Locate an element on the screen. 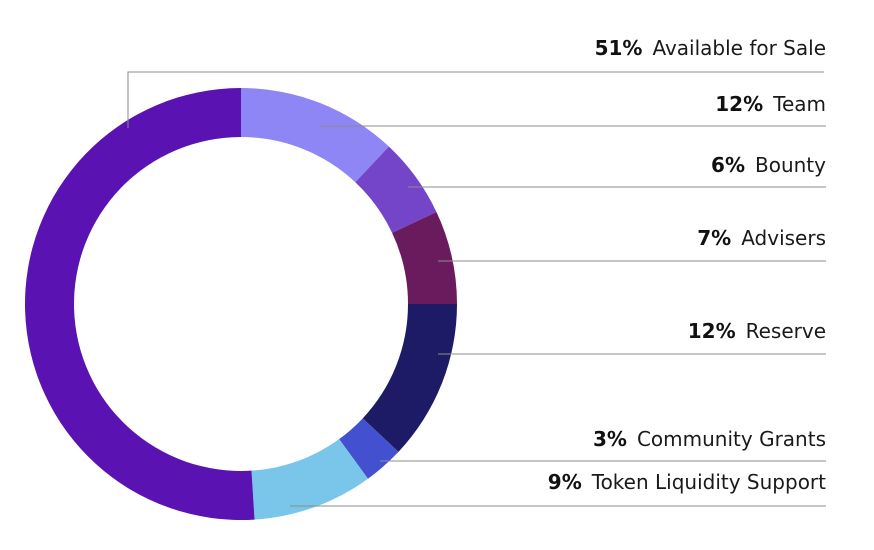  slice-bounty is located at coordinates (396, 189).